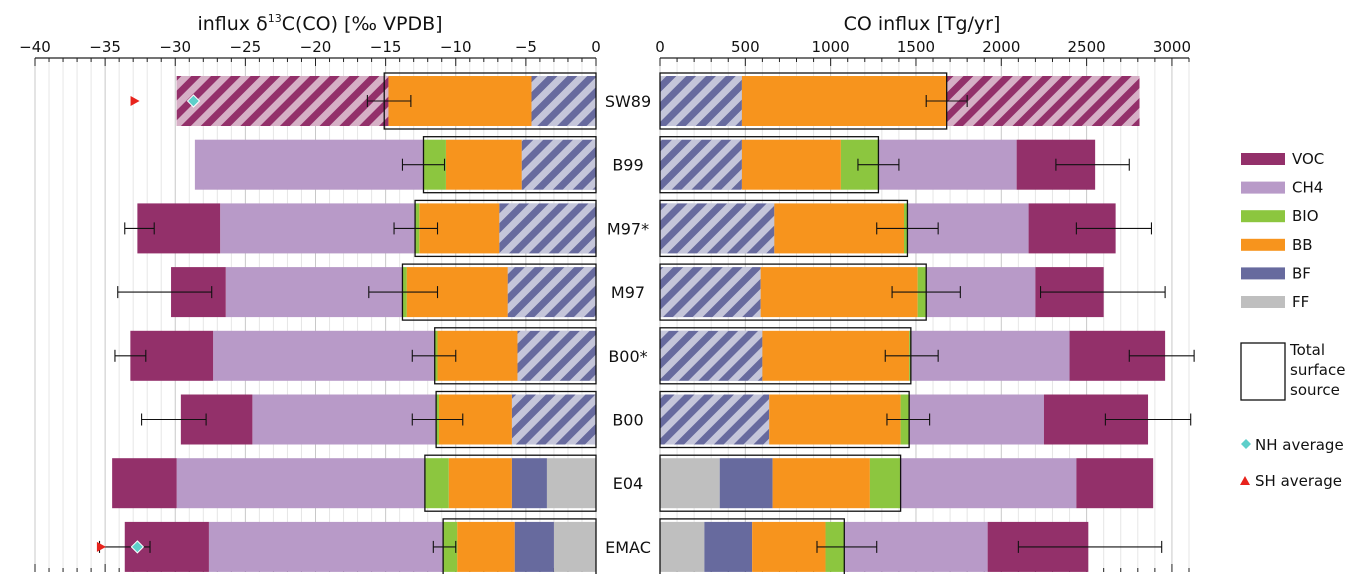 Image resolution: width=1358 pixels, height=574 pixels. What do you see at coordinates (628, 483) in the screenshot?
I see `row-label: E04` at bounding box center [628, 483].